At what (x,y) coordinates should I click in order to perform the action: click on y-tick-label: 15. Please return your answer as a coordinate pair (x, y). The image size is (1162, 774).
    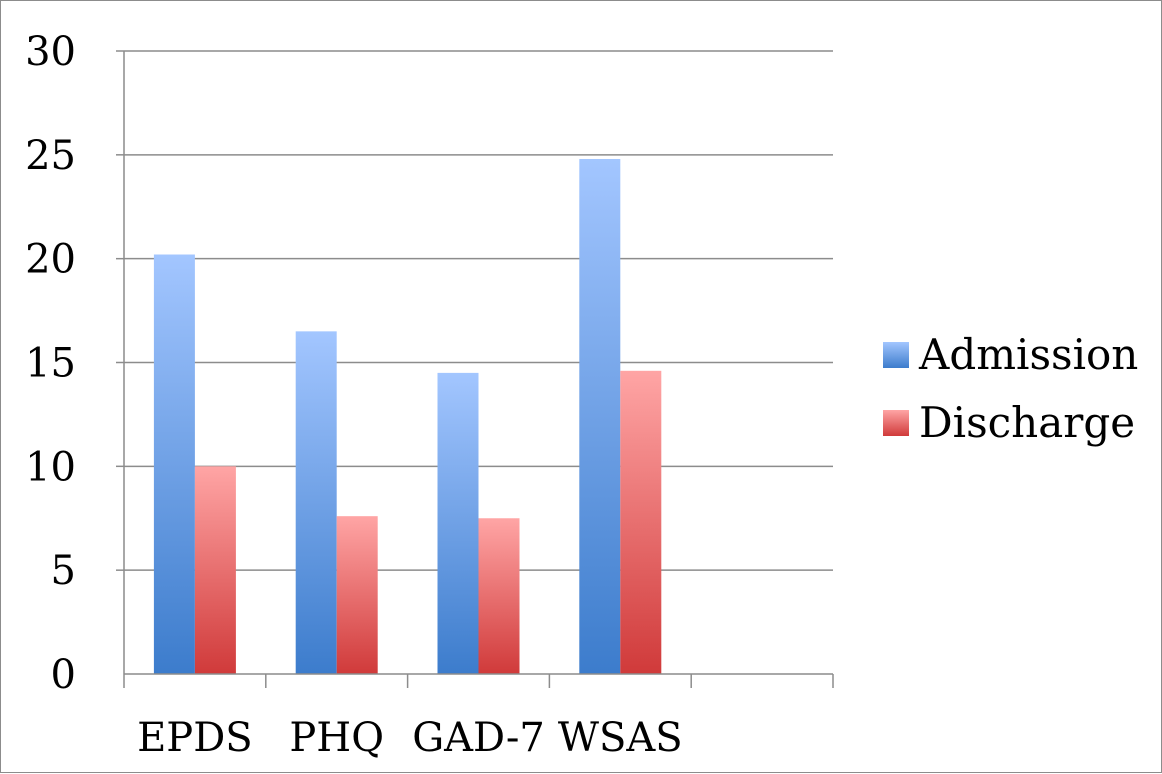
    Looking at the image, I should click on (50, 364).